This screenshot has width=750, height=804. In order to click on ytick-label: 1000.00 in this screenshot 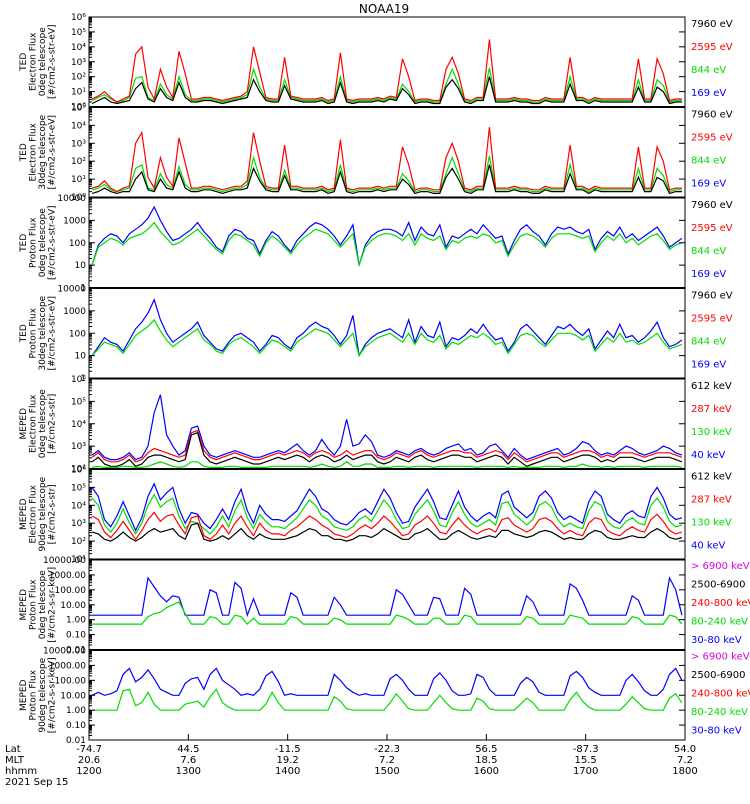, I will do `click(67, 576)`.